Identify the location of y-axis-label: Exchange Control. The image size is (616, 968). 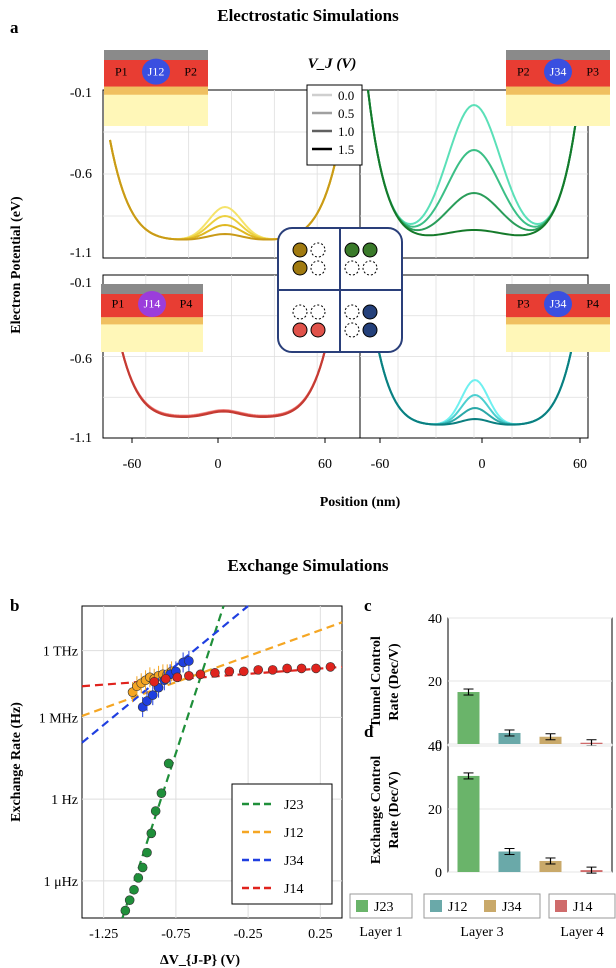
(376, 810).